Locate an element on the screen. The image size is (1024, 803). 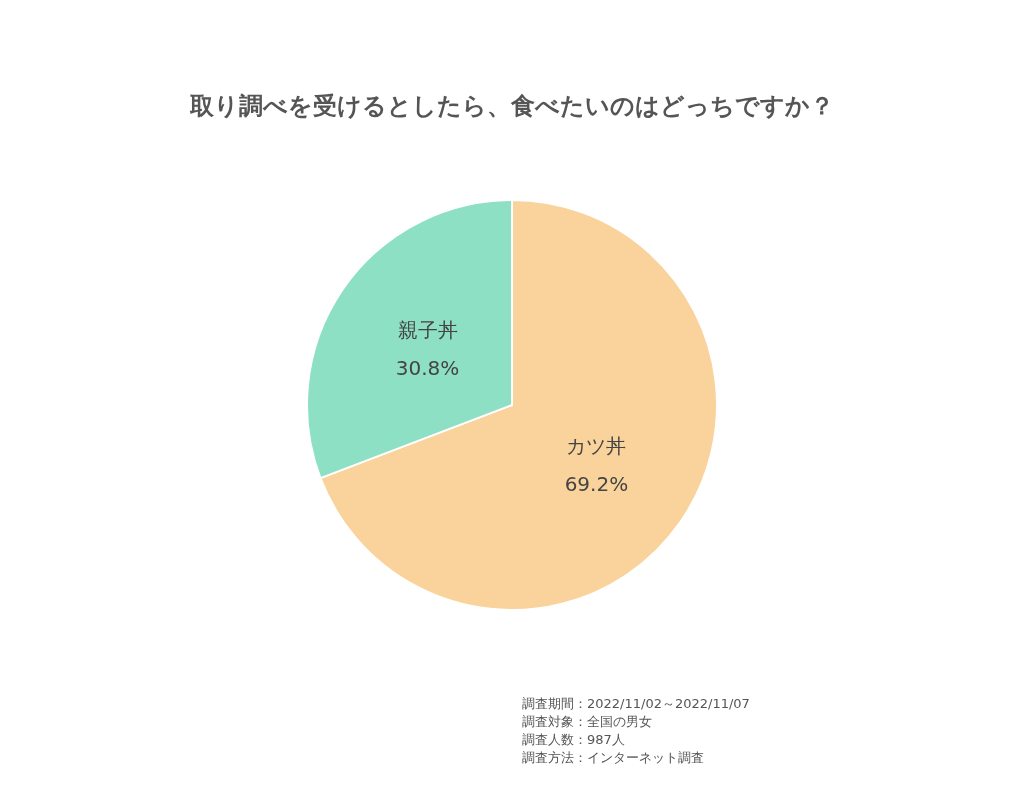
data-label: 30.8% is located at coordinates (427, 367).